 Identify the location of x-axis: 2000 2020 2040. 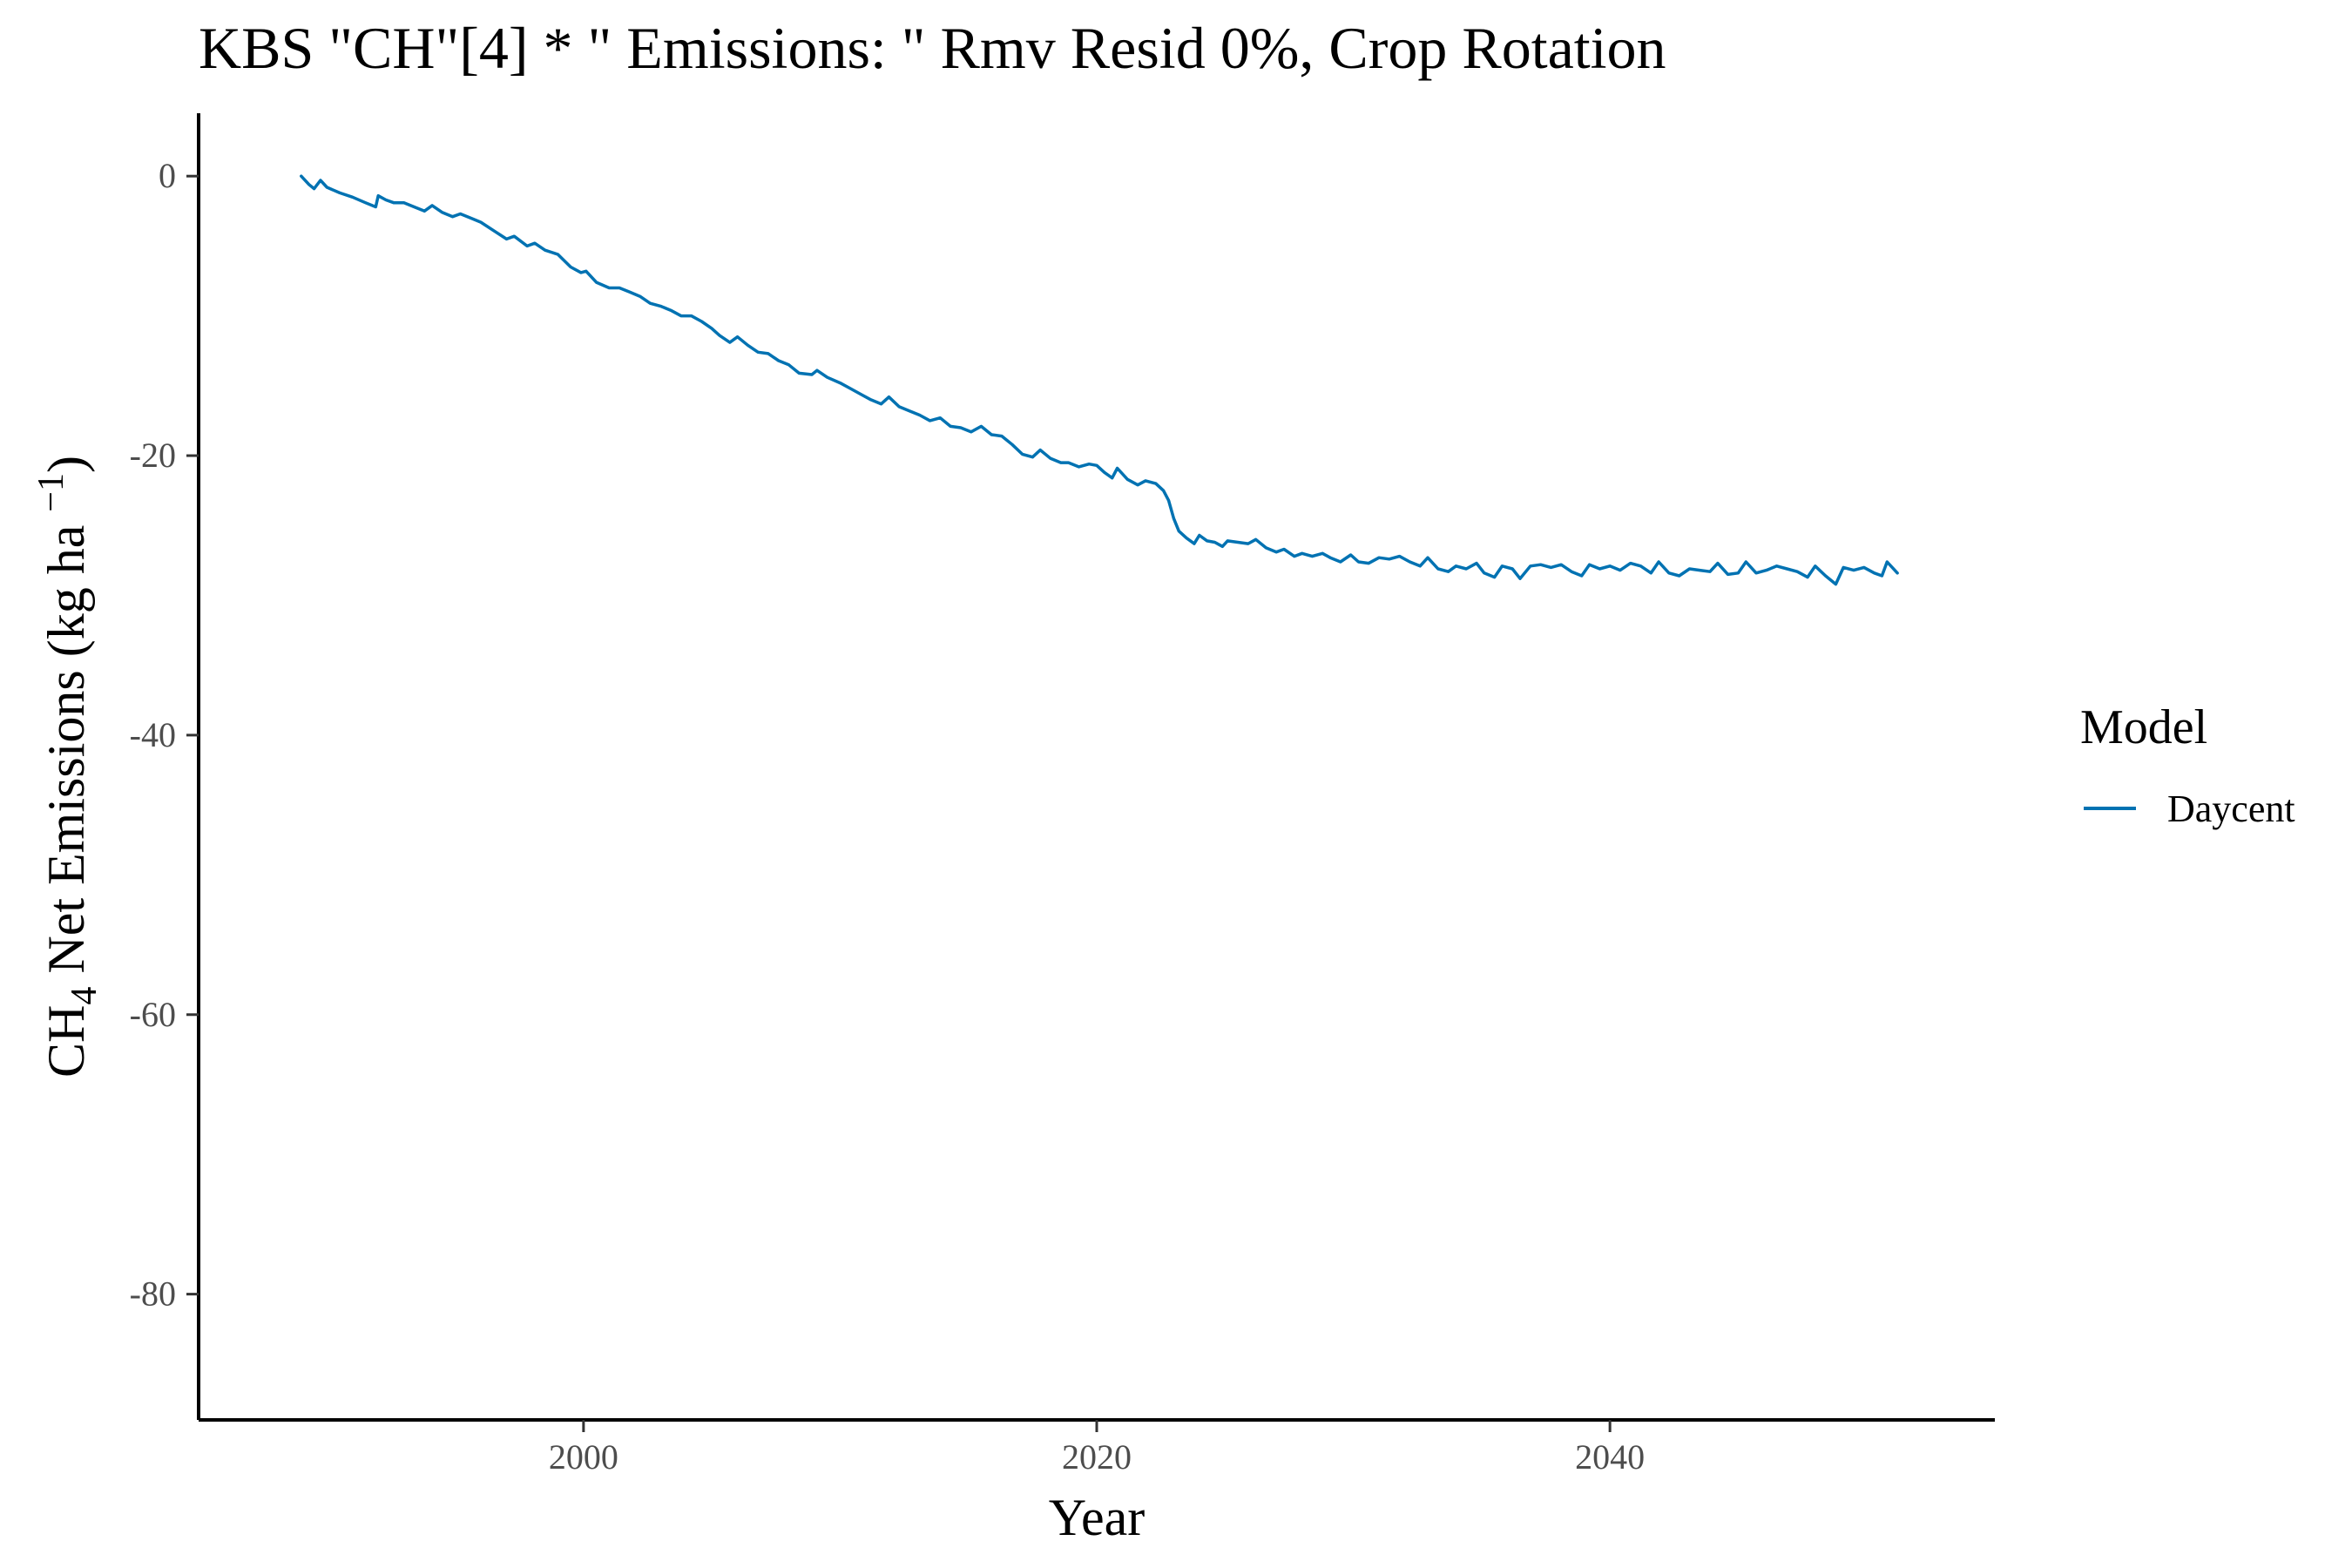
(1097, 1447).